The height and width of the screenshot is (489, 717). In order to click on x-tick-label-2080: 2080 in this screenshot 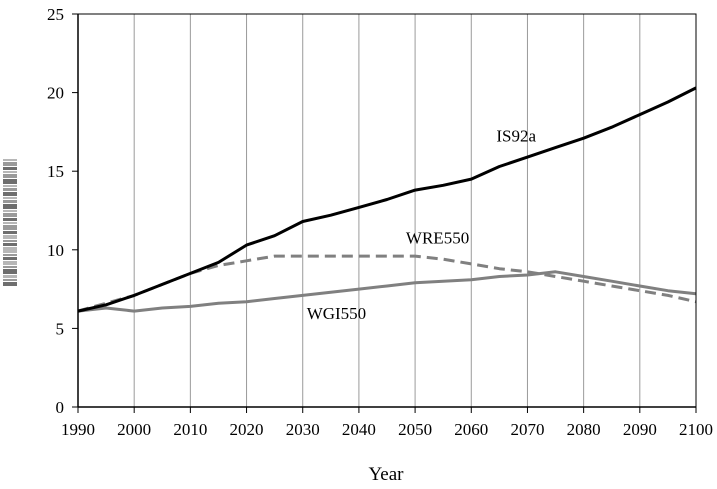, I will do `click(584, 429)`.